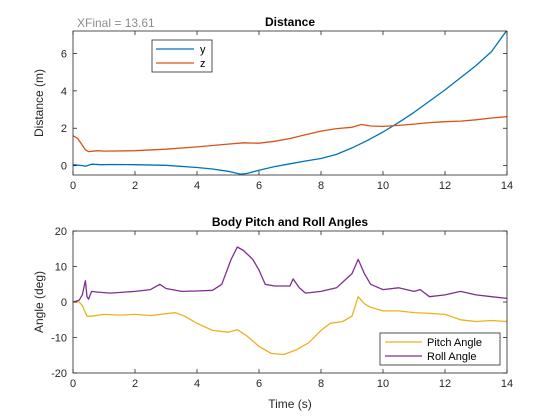 The width and height of the screenshot is (560, 420). I want to click on legend: yz, so click(182, 56).